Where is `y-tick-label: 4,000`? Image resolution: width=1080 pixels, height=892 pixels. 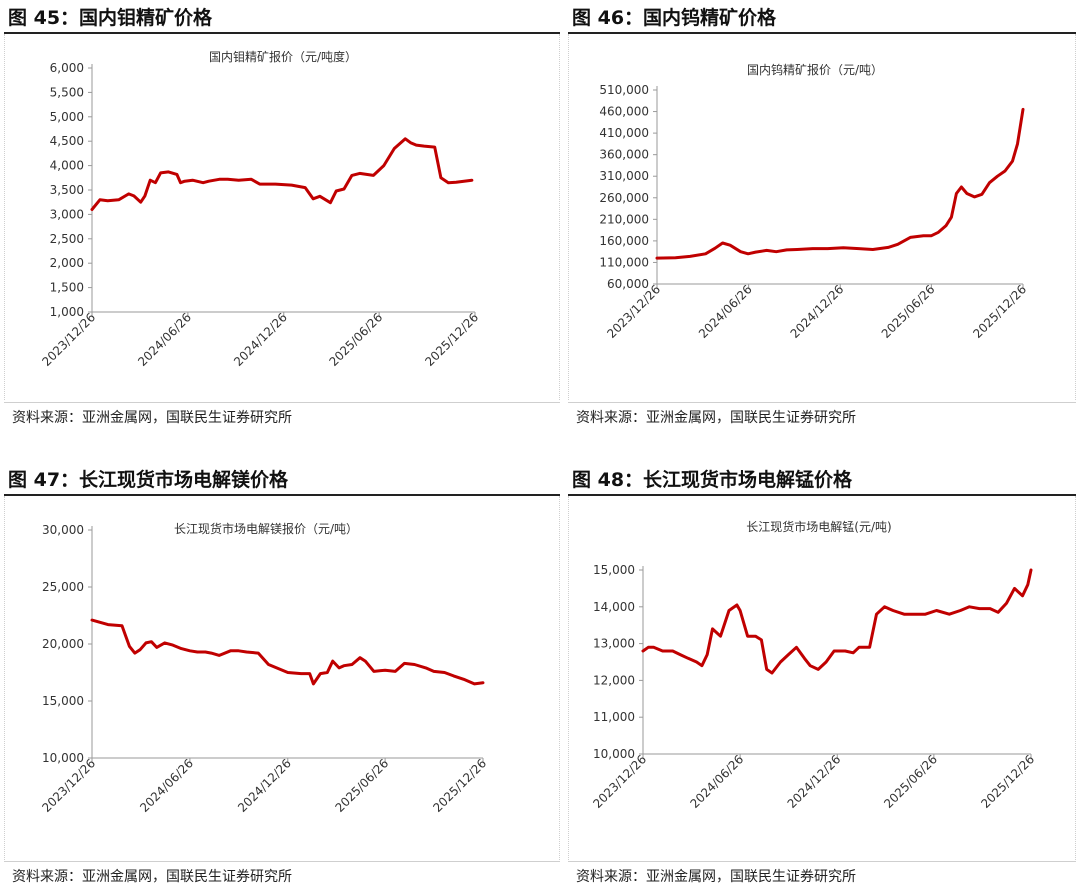
y-tick-label: 4,000 is located at coordinates (67, 166).